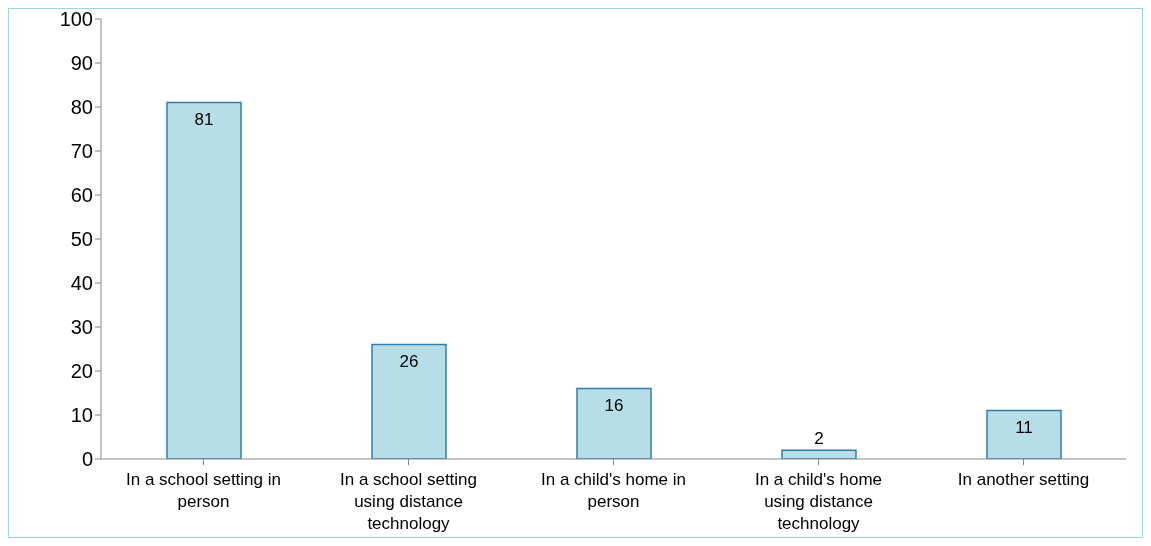  What do you see at coordinates (408, 501) in the screenshot?
I see `x-tick-label: In a school setting using distance technology` at bounding box center [408, 501].